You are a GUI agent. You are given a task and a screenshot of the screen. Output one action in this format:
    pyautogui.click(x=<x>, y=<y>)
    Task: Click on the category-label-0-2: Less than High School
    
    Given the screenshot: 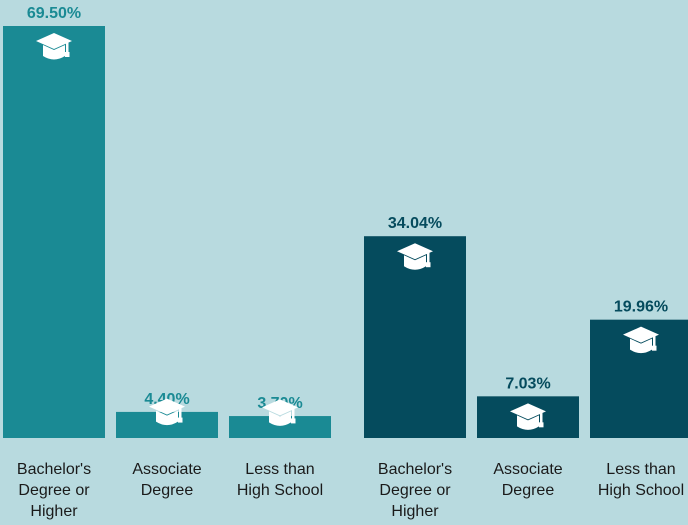 What is the action you would take?
    pyautogui.click(x=280, y=480)
    